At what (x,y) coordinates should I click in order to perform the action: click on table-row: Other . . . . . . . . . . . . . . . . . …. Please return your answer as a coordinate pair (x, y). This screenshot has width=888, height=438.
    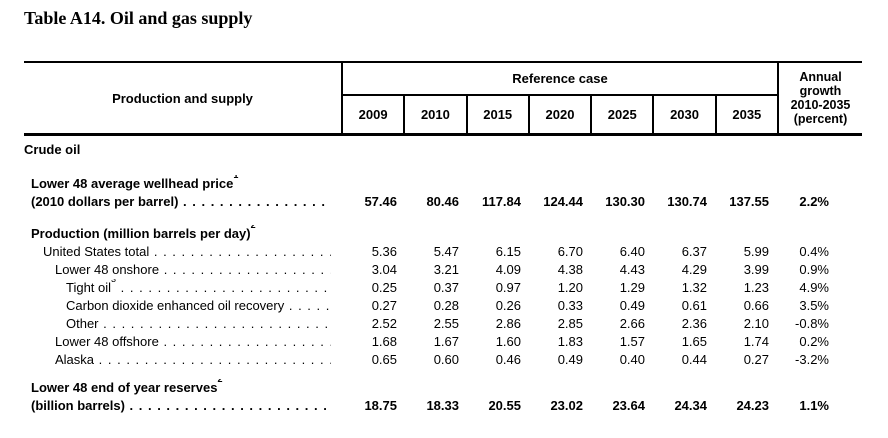
    Looking at the image, I should click on (443, 324).